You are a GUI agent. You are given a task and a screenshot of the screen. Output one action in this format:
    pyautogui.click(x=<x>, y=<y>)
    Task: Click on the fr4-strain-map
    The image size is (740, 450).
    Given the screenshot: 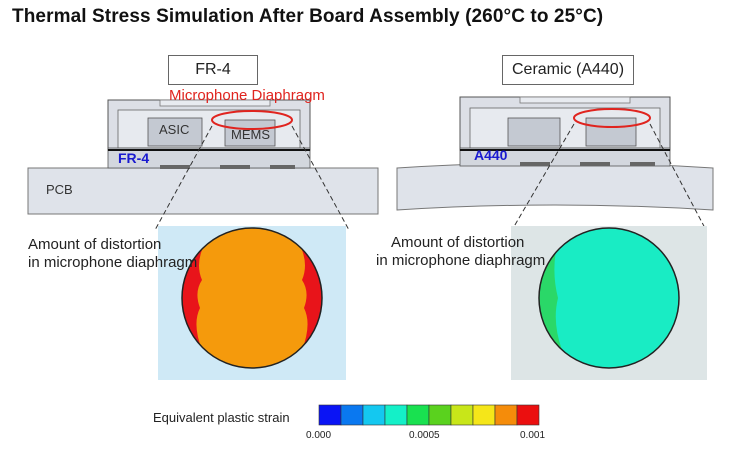 What is the action you would take?
    pyautogui.click(x=252, y=303)
    